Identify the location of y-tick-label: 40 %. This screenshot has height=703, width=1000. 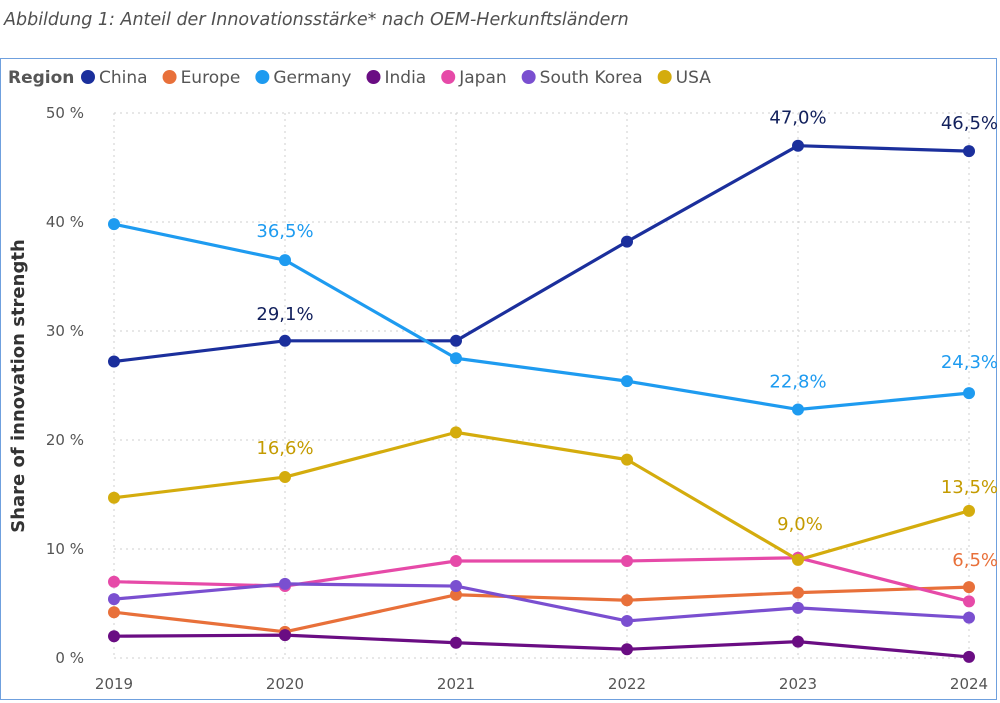
(65, 222).